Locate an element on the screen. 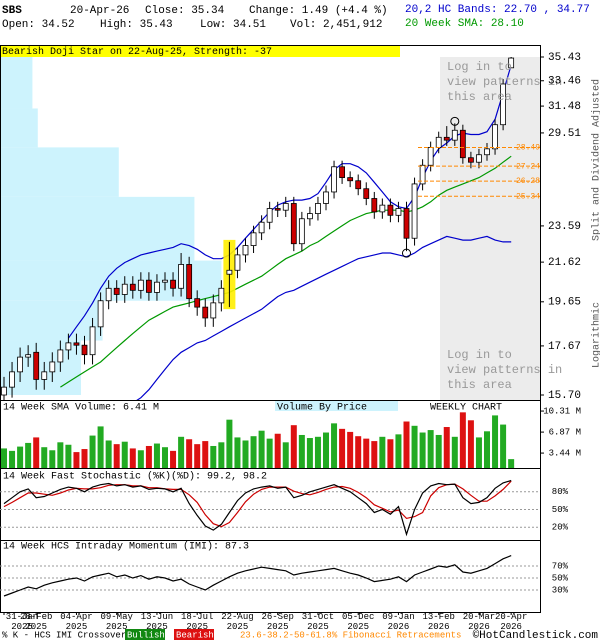 This screenshot has height=640, width=600. footer-bg is located at coordinates (300, 635).